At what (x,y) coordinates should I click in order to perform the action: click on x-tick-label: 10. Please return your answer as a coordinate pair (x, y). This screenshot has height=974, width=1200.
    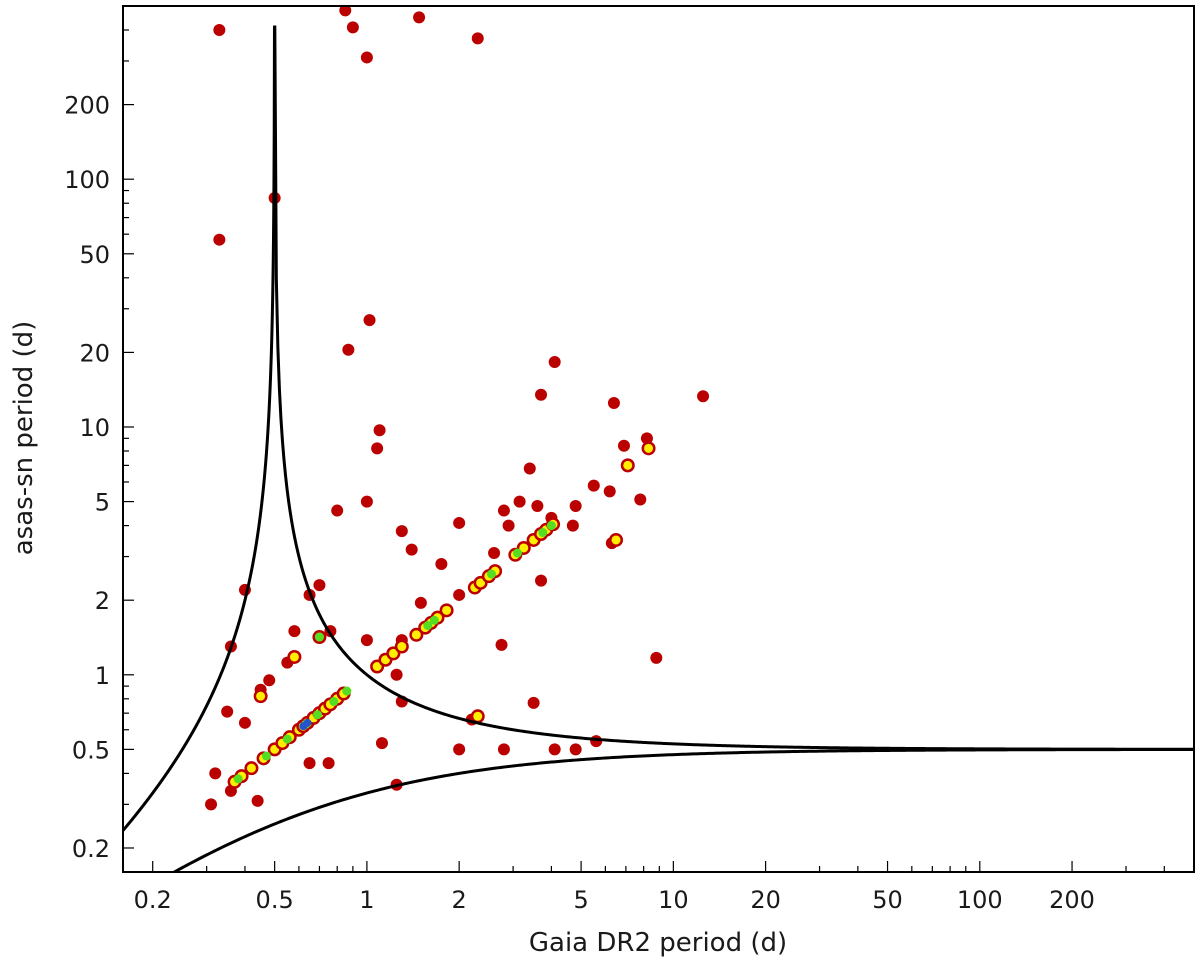
    Looking at the image, I should click on (673, 900).